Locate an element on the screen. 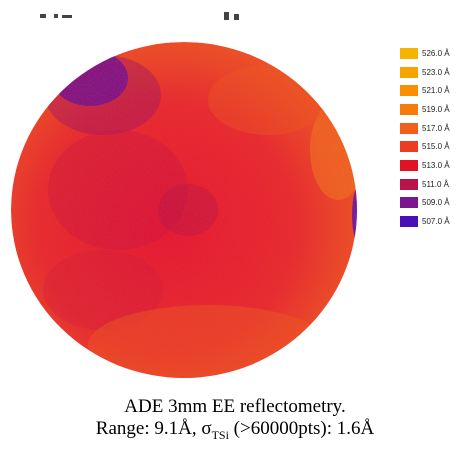 The image size is (470, 455). caption-line-2-subscript: TSi is located at coordinates (220, 434).